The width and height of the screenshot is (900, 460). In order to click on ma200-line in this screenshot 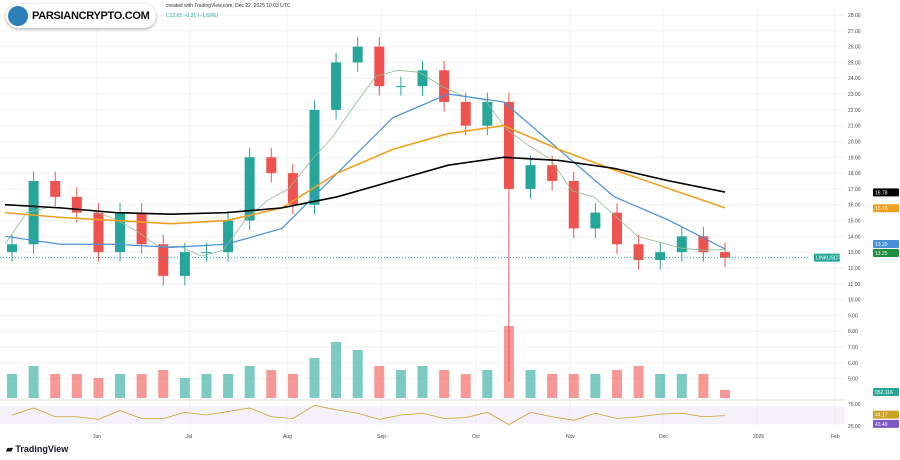, I will do `click(365, 186)`.